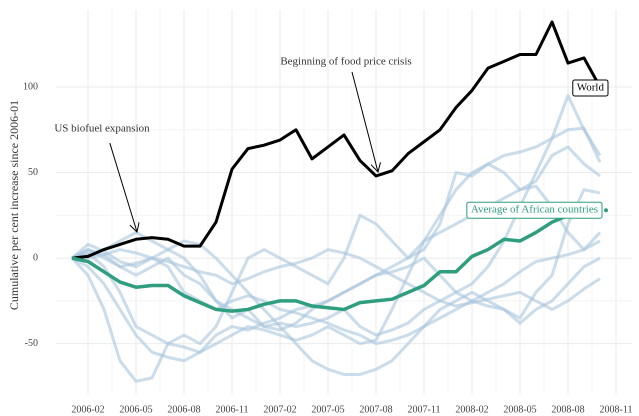 The height and width of the screenshot is (416, 639). I want to click on annotation: Beginning of food price crisis, so click(345, 62).